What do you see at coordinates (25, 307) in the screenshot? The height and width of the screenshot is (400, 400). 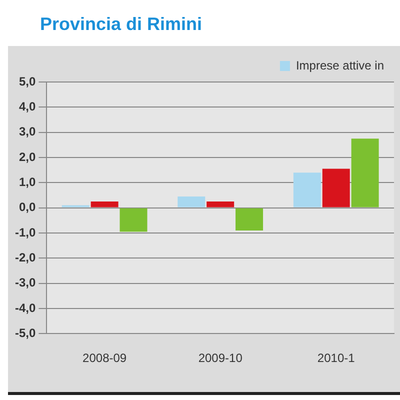 I see `y-tick-label: -4,0` at bounding box center [25, 307].